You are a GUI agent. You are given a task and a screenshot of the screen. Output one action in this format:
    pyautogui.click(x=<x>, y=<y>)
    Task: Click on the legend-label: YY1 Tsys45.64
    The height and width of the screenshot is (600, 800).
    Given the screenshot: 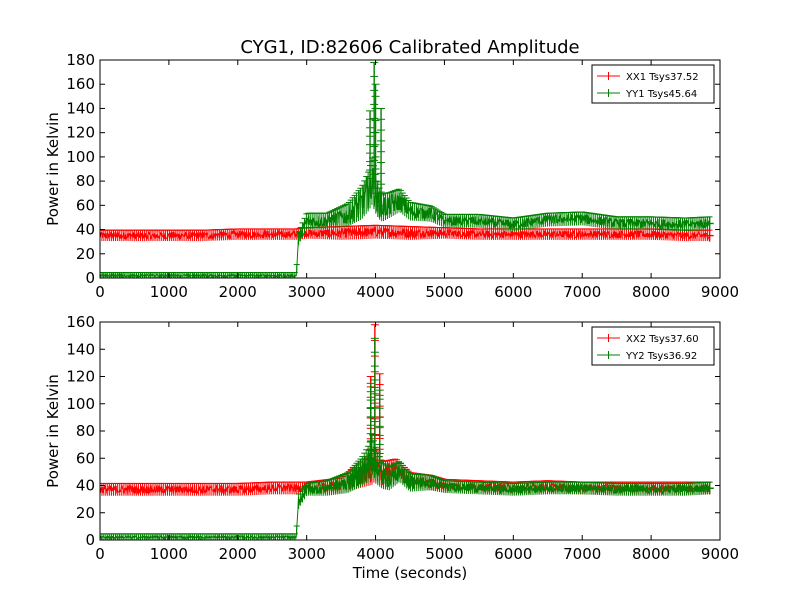 What is the action you would take?
    pyautogui.click(x=661, y=94)
    